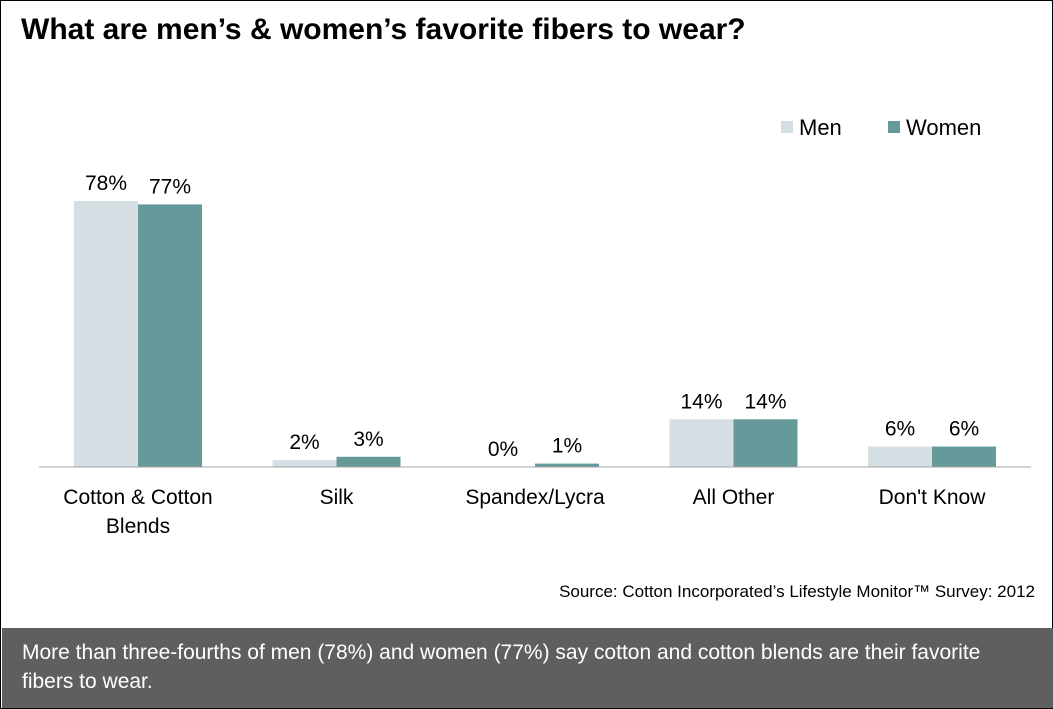  What do you see at coordinates (894, 127) in the screenshot?
I see `legend-swatch-women` at bounding box center [894, 127].